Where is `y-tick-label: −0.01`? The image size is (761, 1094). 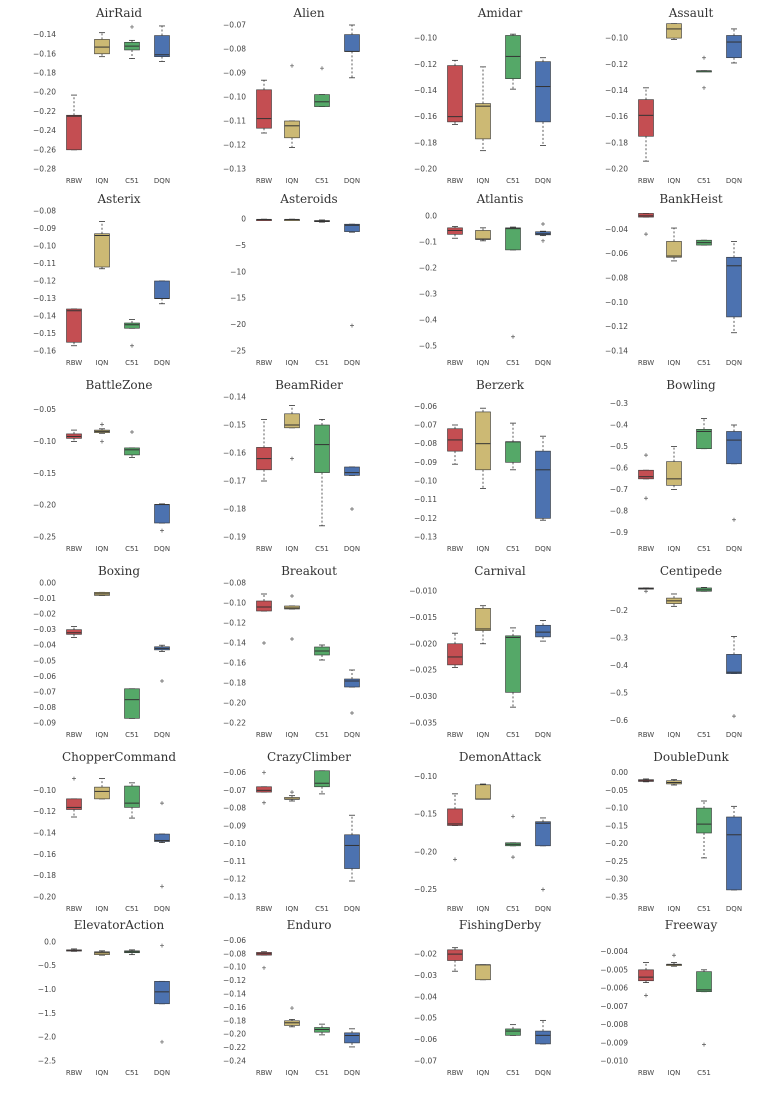
y-tick-label: −0.01 is located at coordinates (44, 598).